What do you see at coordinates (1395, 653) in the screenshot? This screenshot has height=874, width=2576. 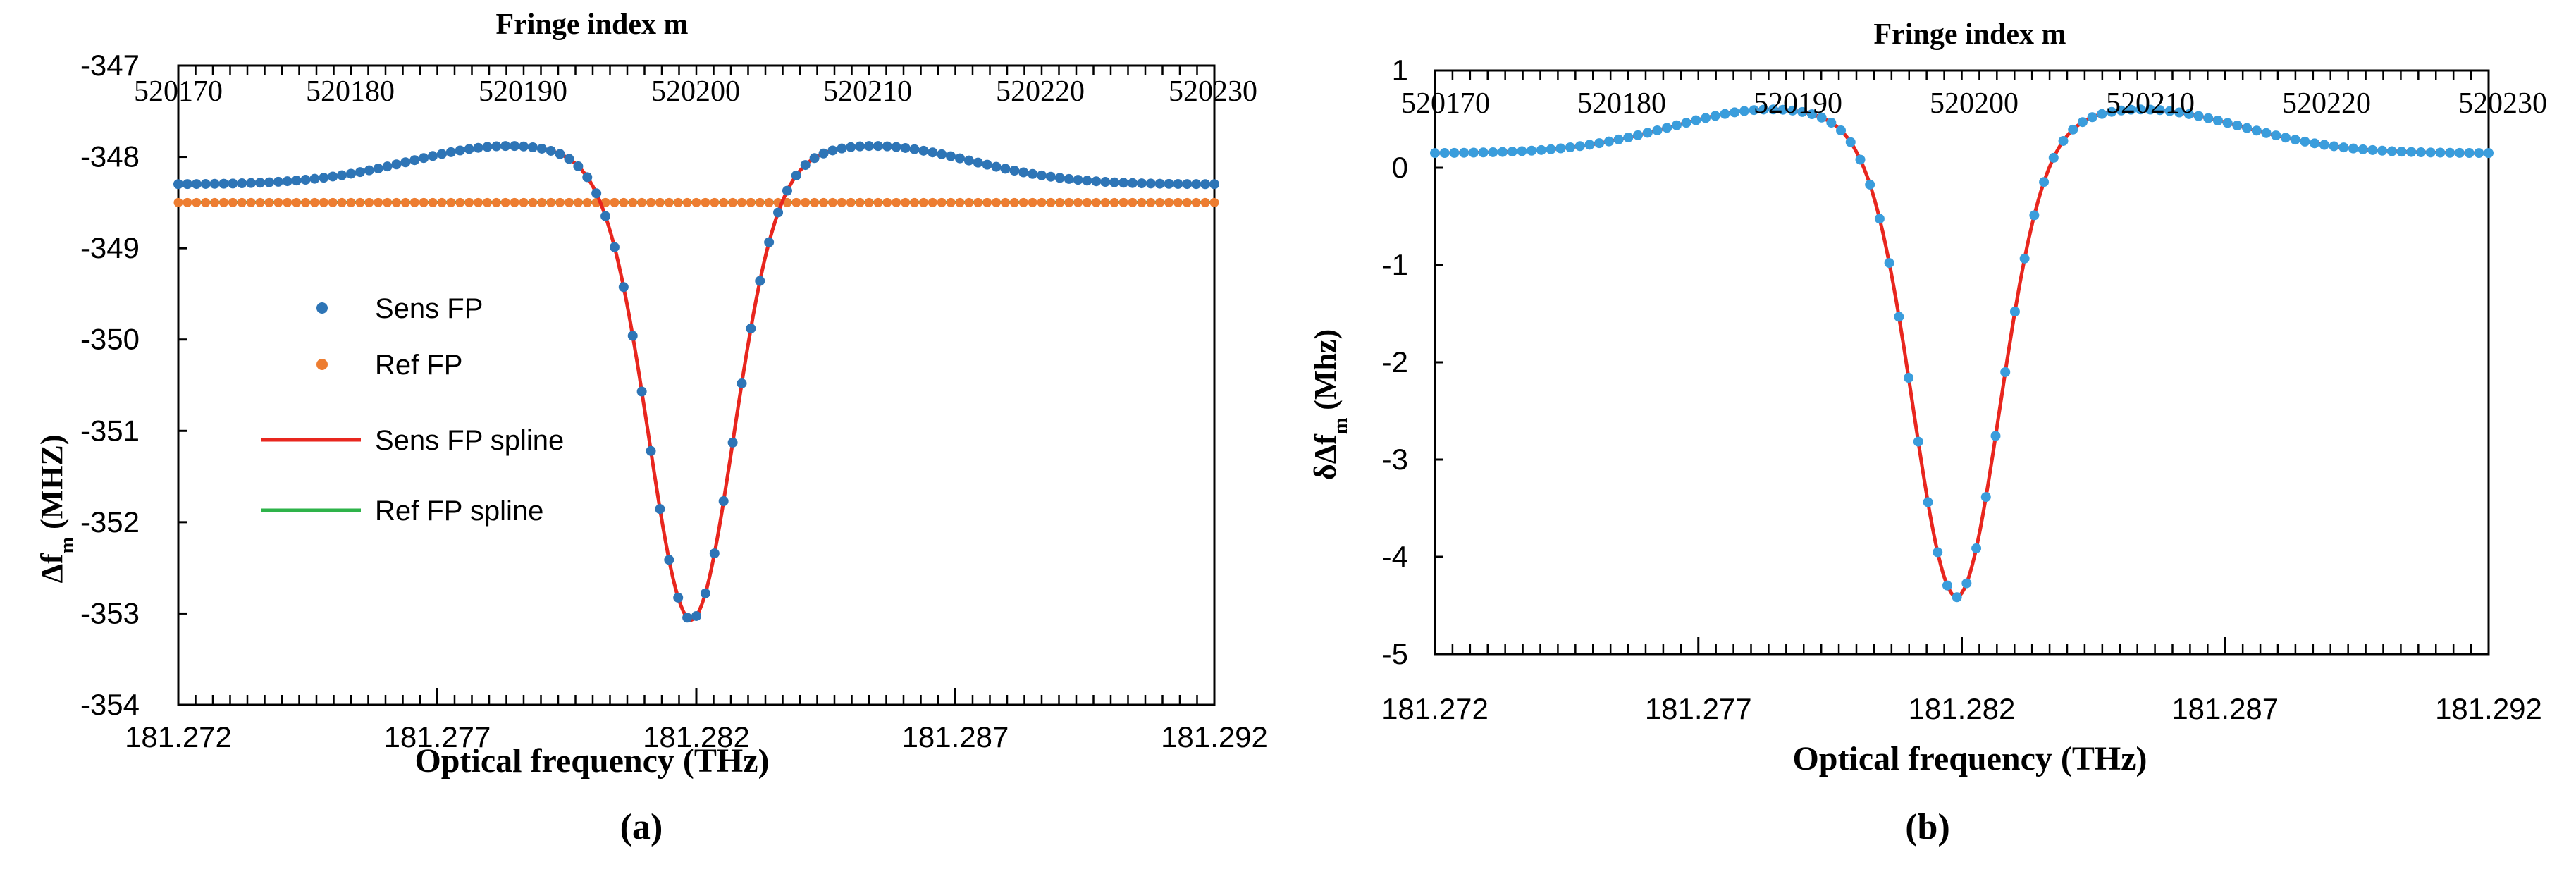 I see `y-tick-label: -5` at bounding box center [1395, 653].